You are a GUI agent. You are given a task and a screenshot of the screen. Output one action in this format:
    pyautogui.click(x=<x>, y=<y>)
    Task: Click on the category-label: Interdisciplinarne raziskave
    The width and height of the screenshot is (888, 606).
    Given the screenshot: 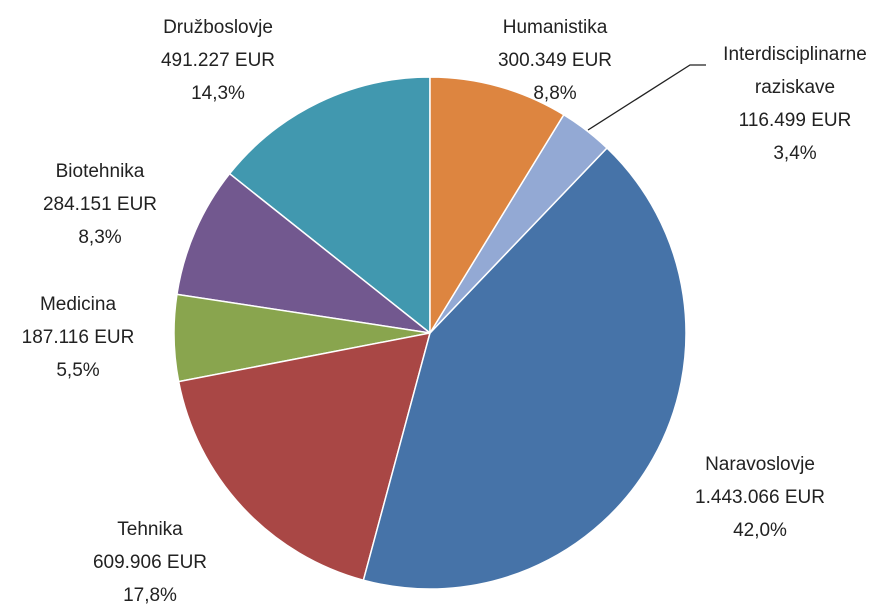 What is the action you would take?
    pyautogui.click(x=795, y=71)
    